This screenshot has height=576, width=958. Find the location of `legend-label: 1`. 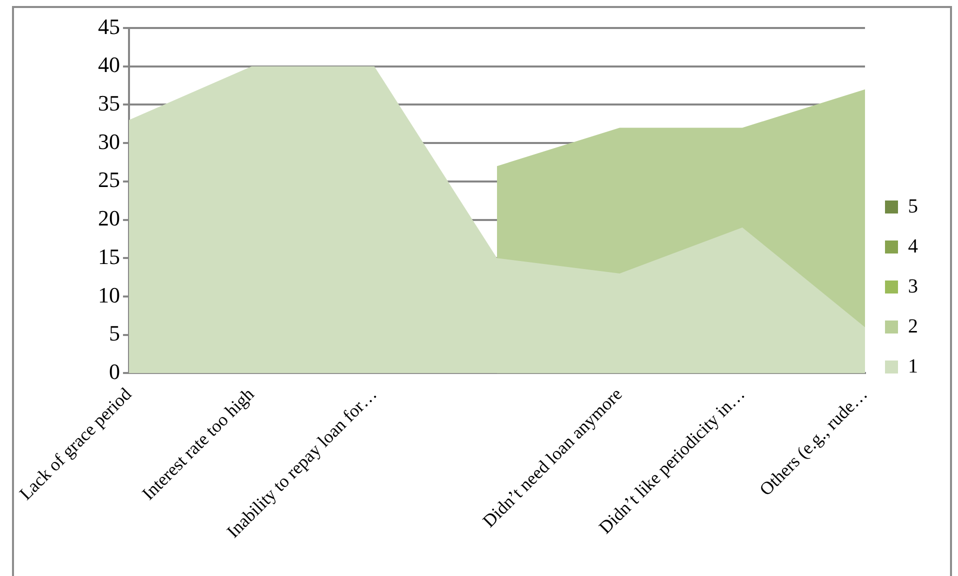

legend-label: 1 is located at coordinates (913, 366).